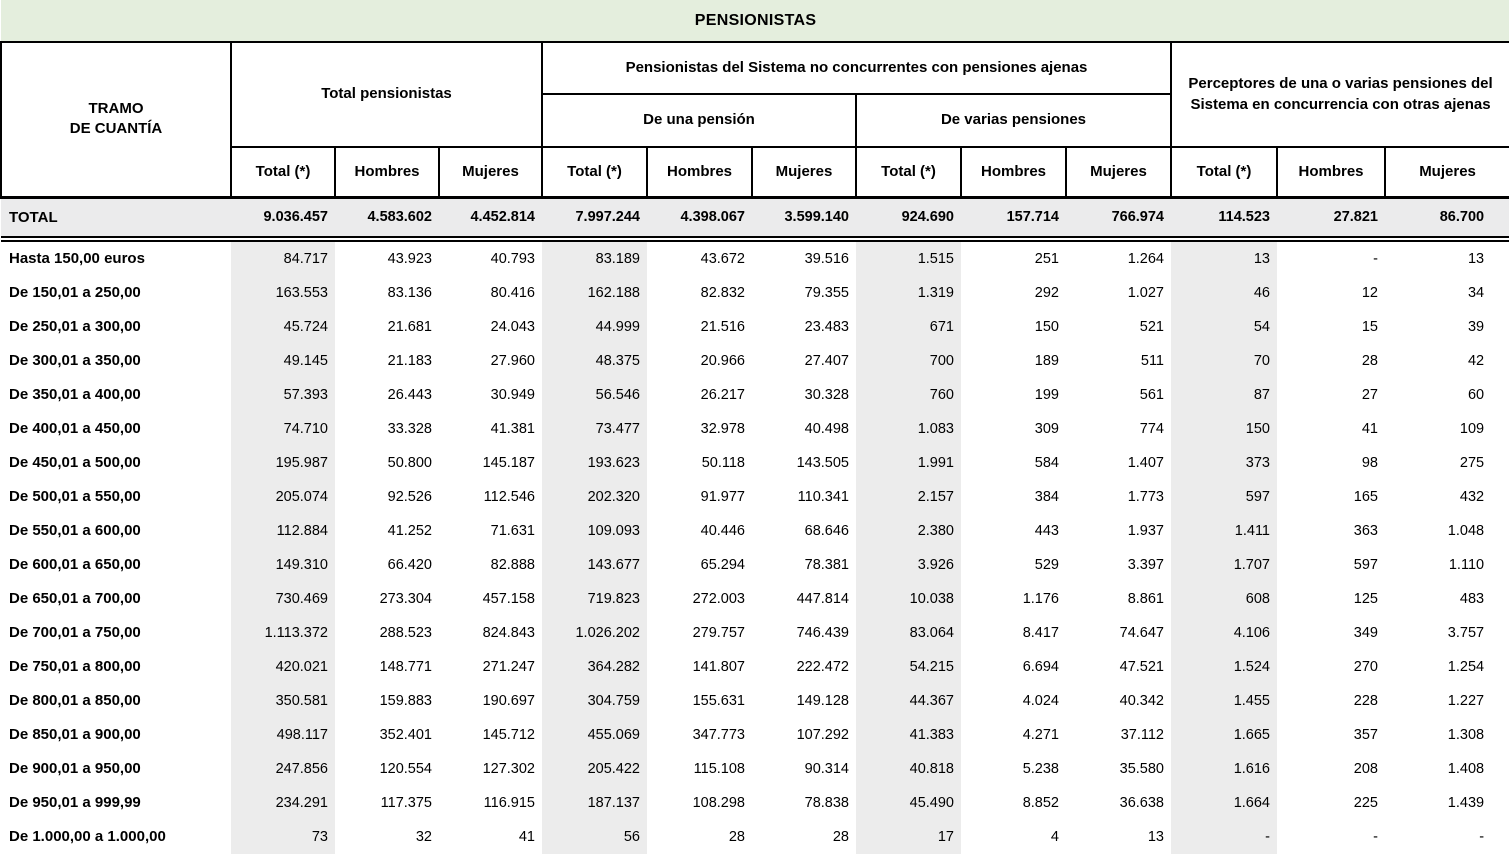  I want to click on cell: 82.888, so click(512, 564).